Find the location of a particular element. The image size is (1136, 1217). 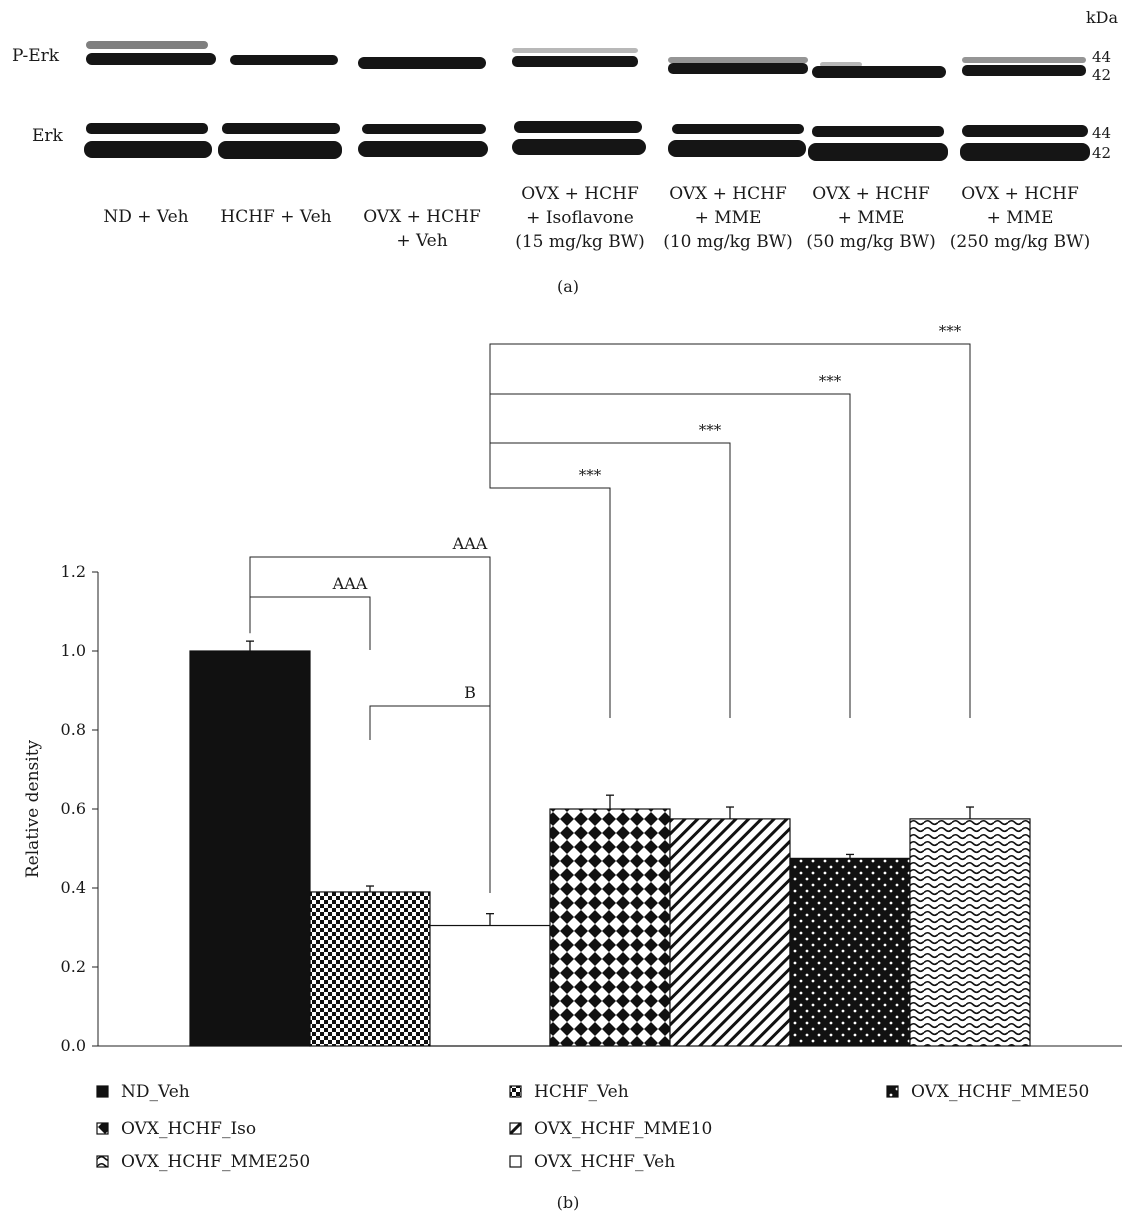

y-tick-label: 1.0 is located at coordinates (73, 650).